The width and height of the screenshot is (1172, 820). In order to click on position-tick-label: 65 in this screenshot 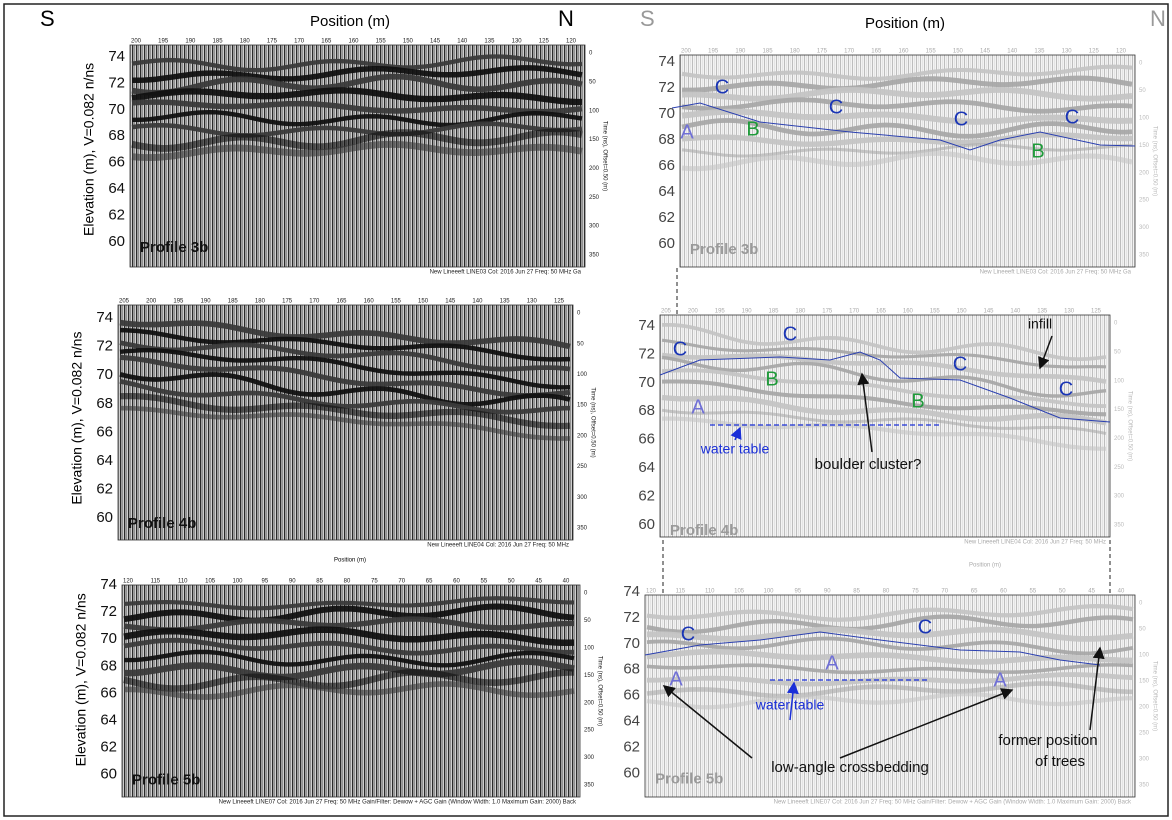, I will do `click(429, 582)`.